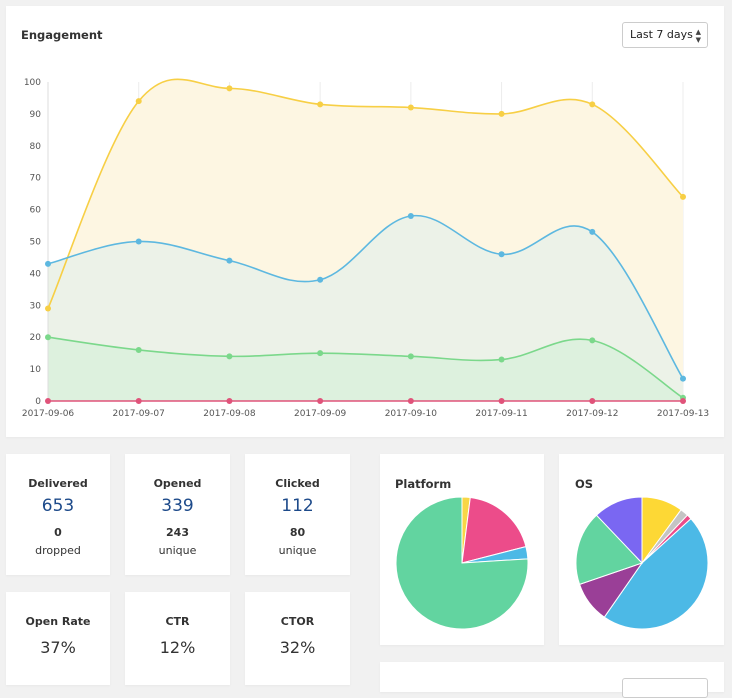 The width and height of the screenshot is (732, 698). Describe the element at coordinates (501, 414) in the screenshot. I see `x-tick-label: 2017-09-11` at that location.